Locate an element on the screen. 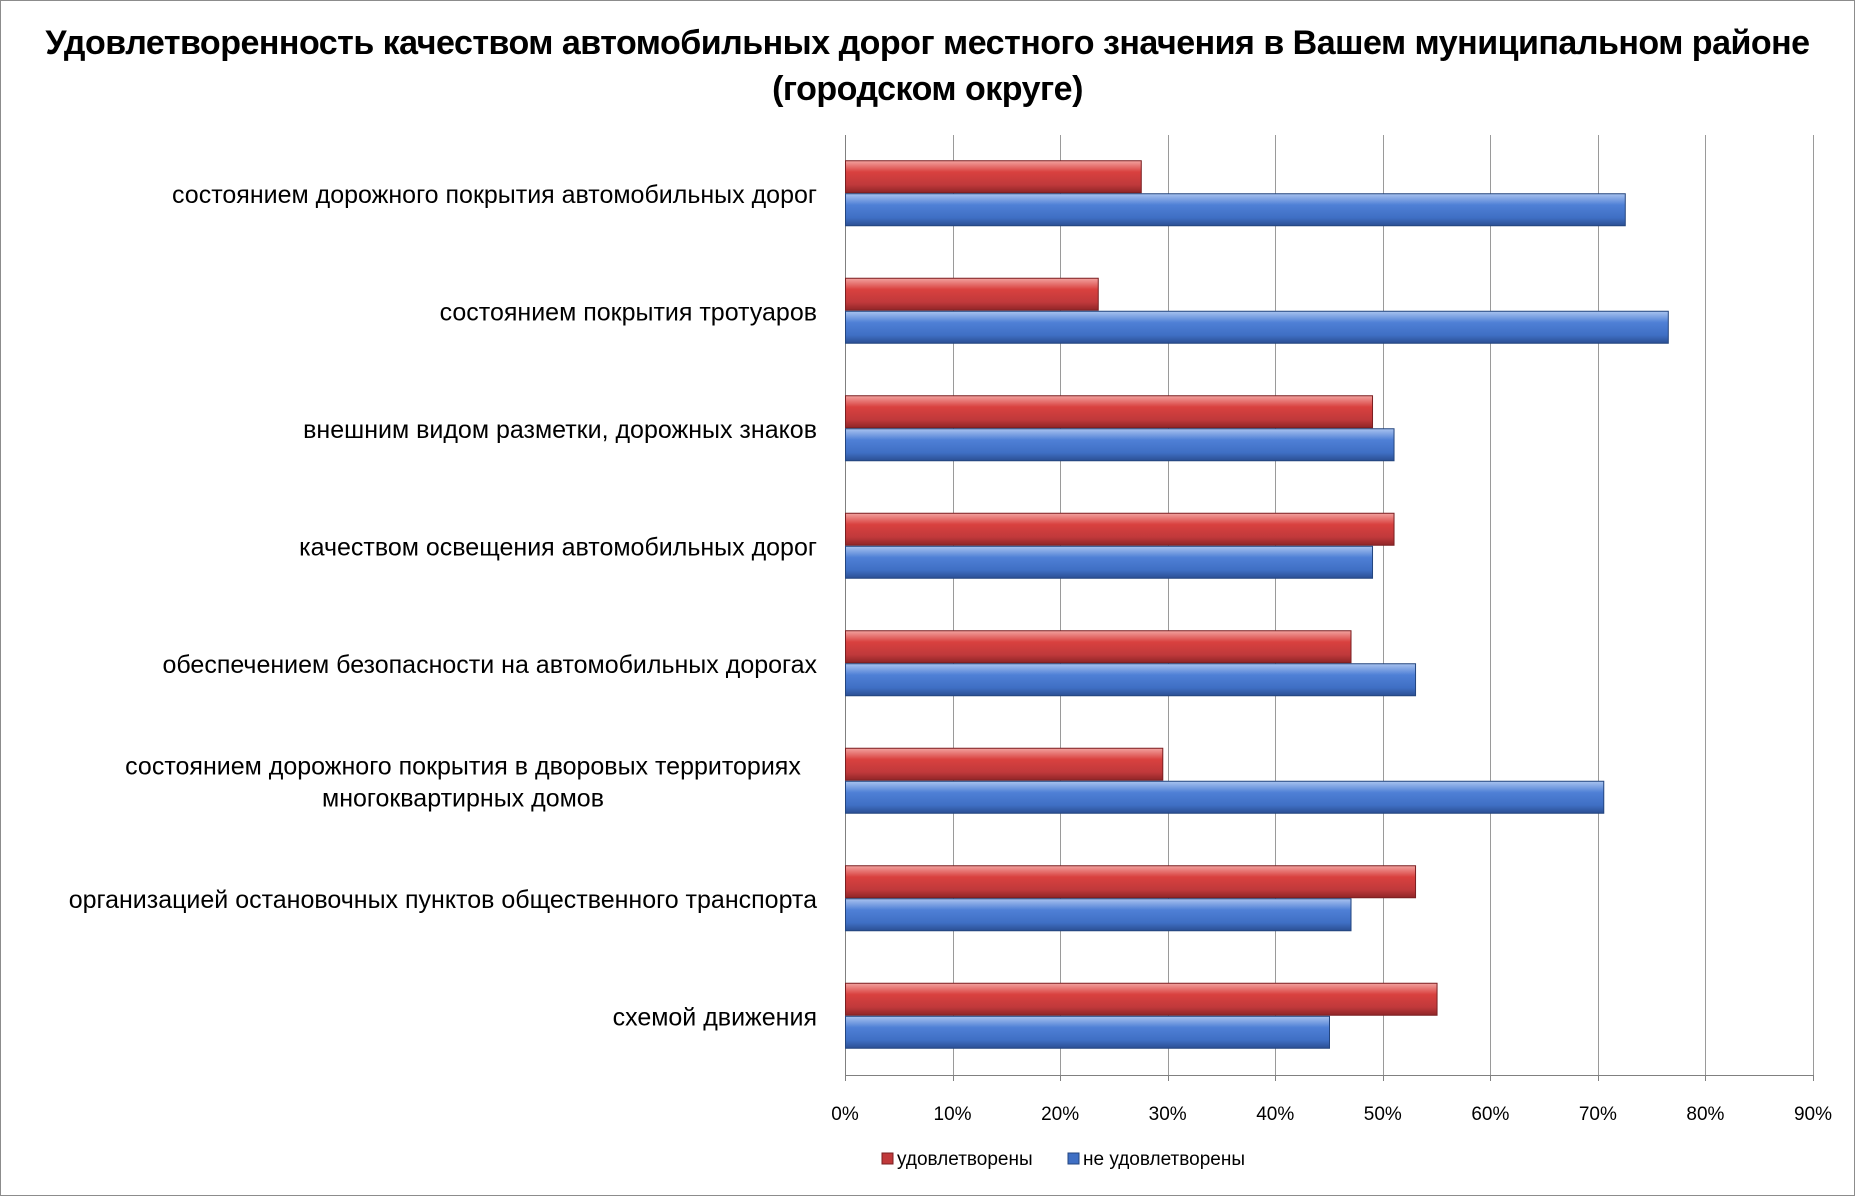  tick-label-4: 40% is located at coordinates (1275, 1114).